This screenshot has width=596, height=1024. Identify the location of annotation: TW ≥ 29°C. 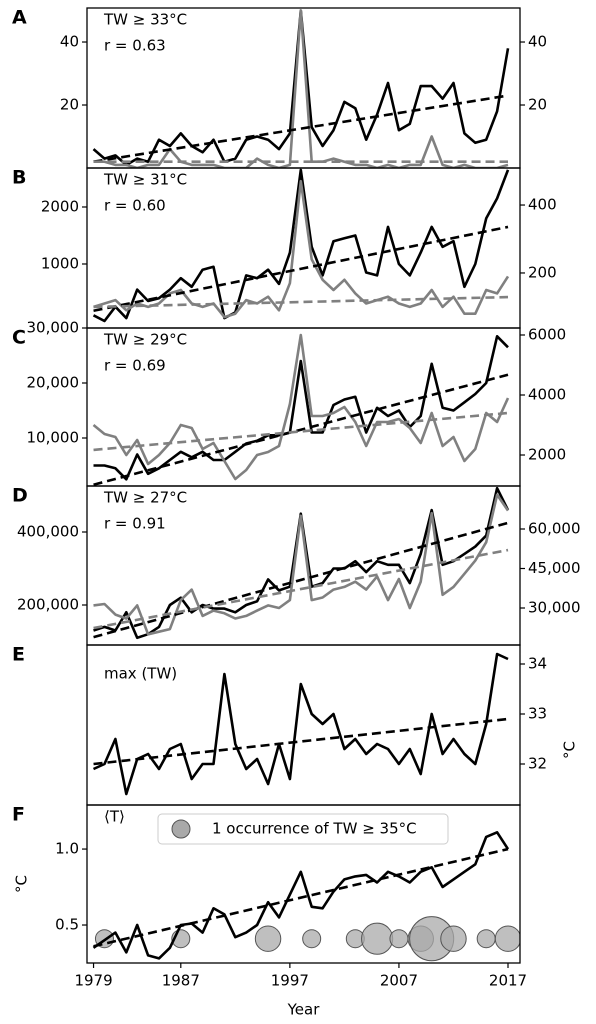
(145, 340).